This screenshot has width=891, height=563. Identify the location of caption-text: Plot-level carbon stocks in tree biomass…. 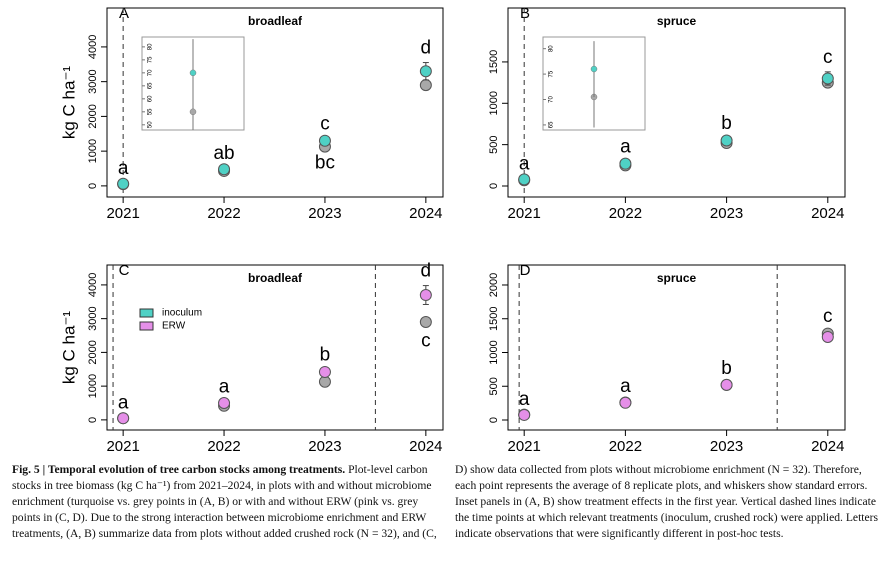
(445, 501).